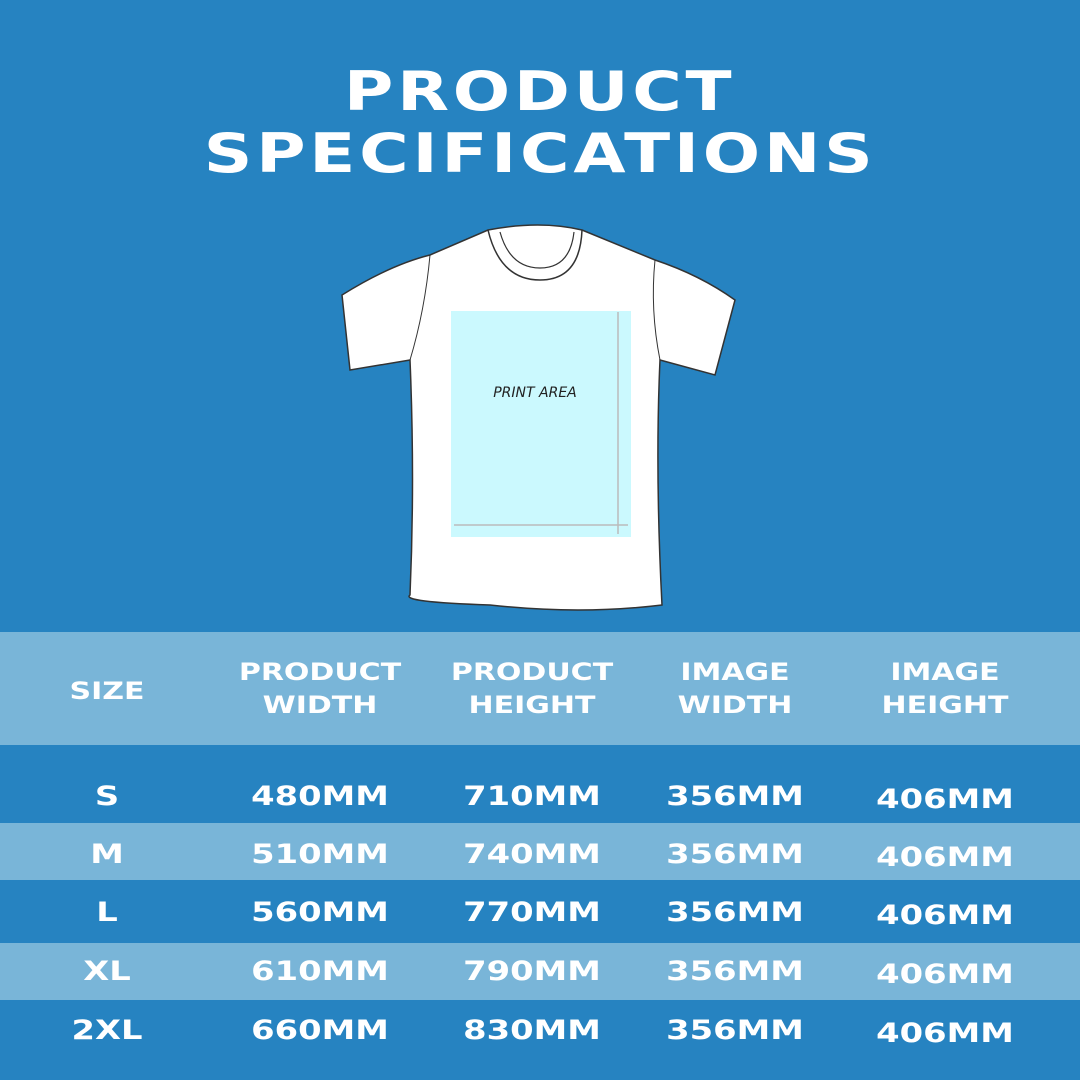 Image resolution: width=1080 pixels, height=1080 pixels. What do you see at coordinates (320, 854) in the screenshot?
I see `value-cell: 510MM` at bounding box center [320, 854].